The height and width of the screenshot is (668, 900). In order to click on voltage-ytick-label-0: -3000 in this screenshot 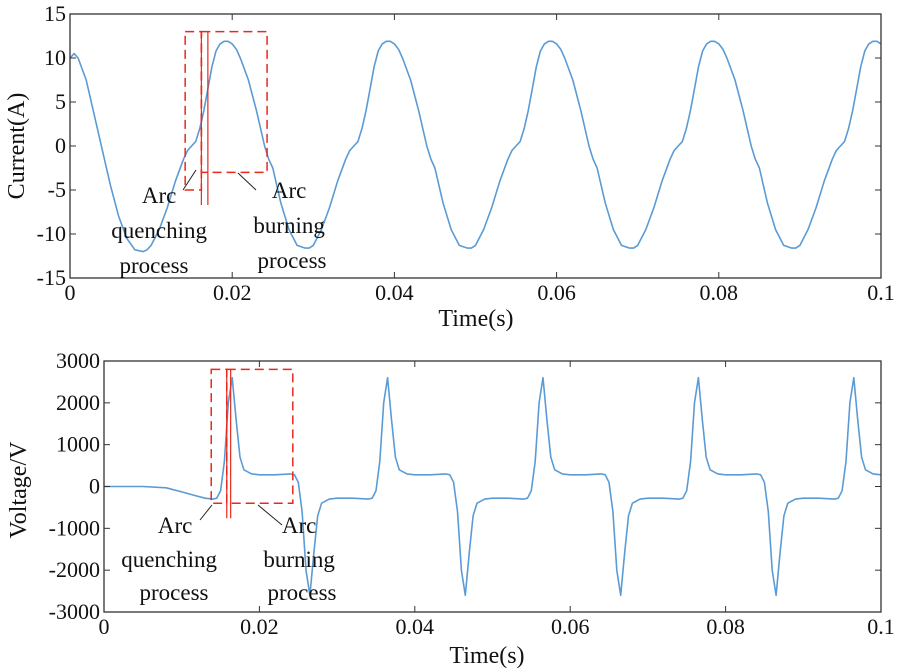, I will do `click(74, 611)`.